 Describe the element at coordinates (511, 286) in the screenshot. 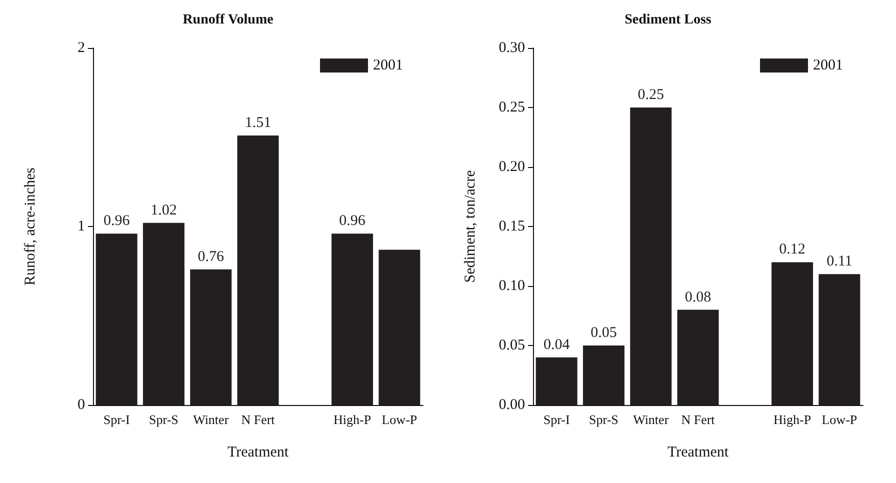

I see `y-tick-label: 0.10` at that location.